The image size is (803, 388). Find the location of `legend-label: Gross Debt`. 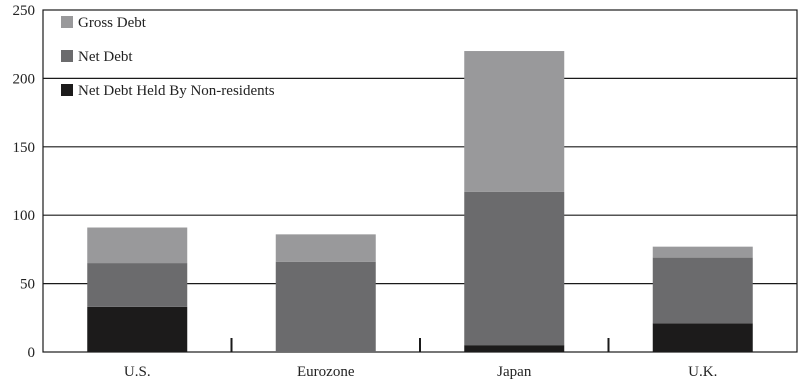

legend-label: Gross Debt is located at coordinates (112, 23).